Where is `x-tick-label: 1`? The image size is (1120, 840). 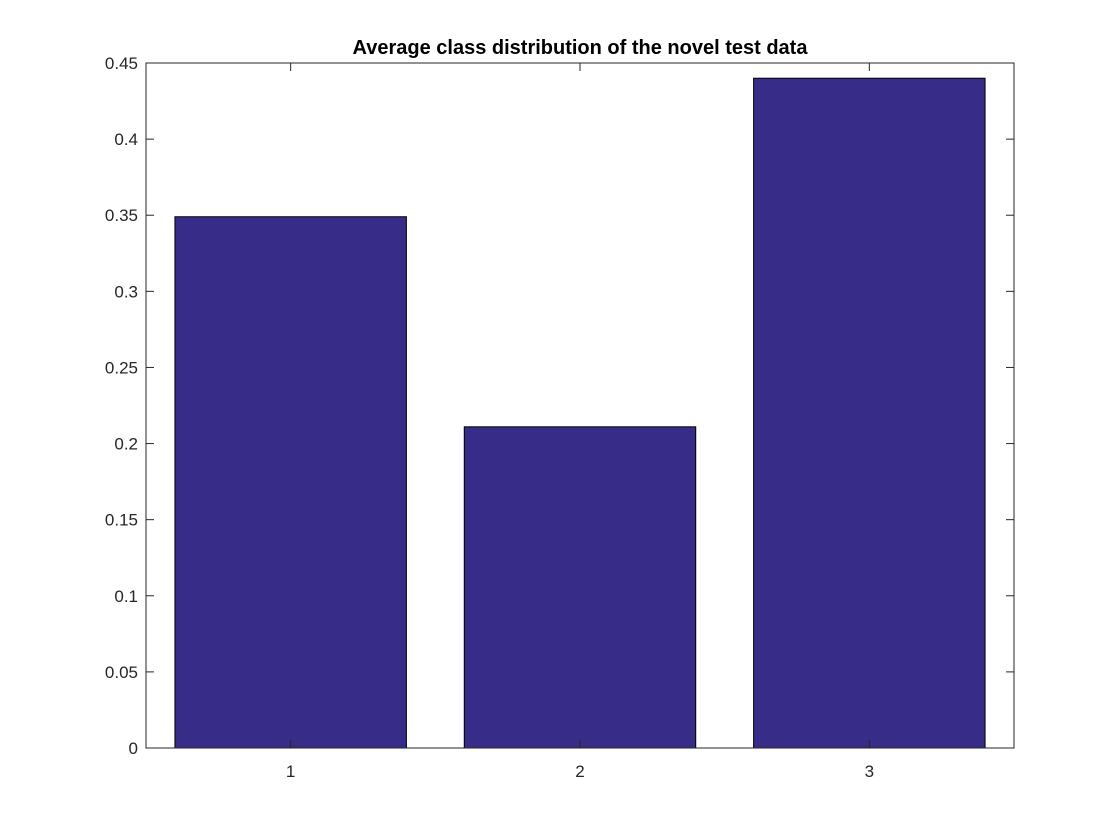 x-tick-label: 1 is located at coordinates (290, 771).